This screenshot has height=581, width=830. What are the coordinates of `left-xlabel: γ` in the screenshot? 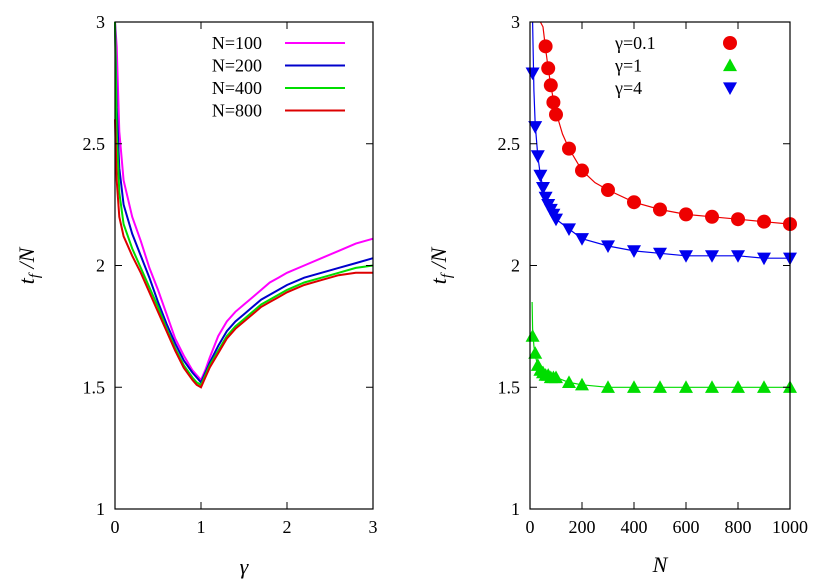 It's located at (245, 566).